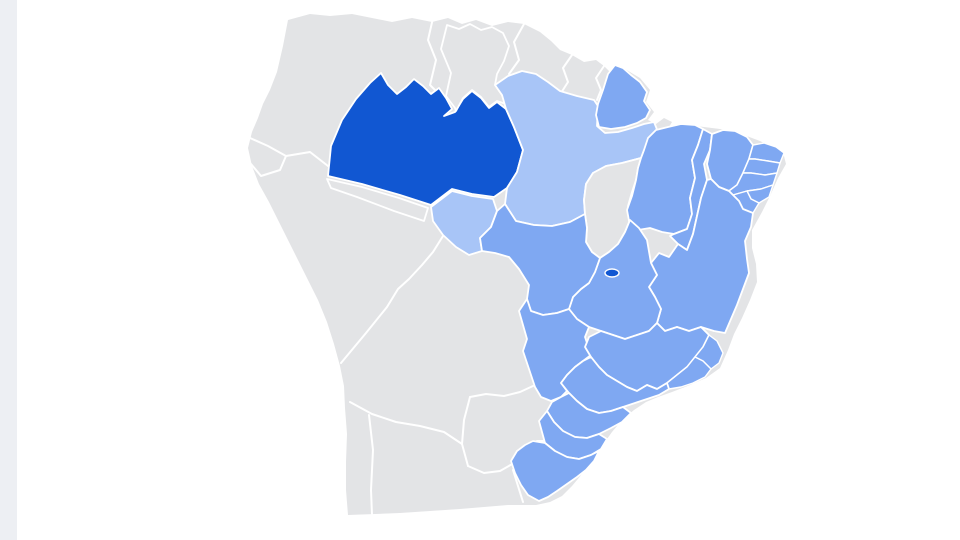 The height and width of the screenshot is (540, 960). What do you see at coordinates (566, 74) in the screenshot?
I see `border-guyana-suriname` at bounding box center [566, 74].